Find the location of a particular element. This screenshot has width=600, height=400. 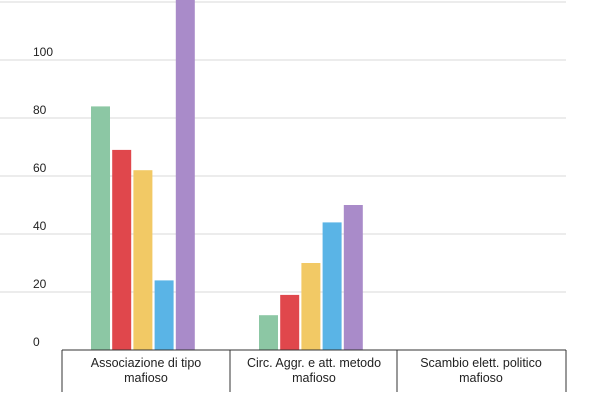

y-tick-label-100: 100 is located at coordinates (43, 52).